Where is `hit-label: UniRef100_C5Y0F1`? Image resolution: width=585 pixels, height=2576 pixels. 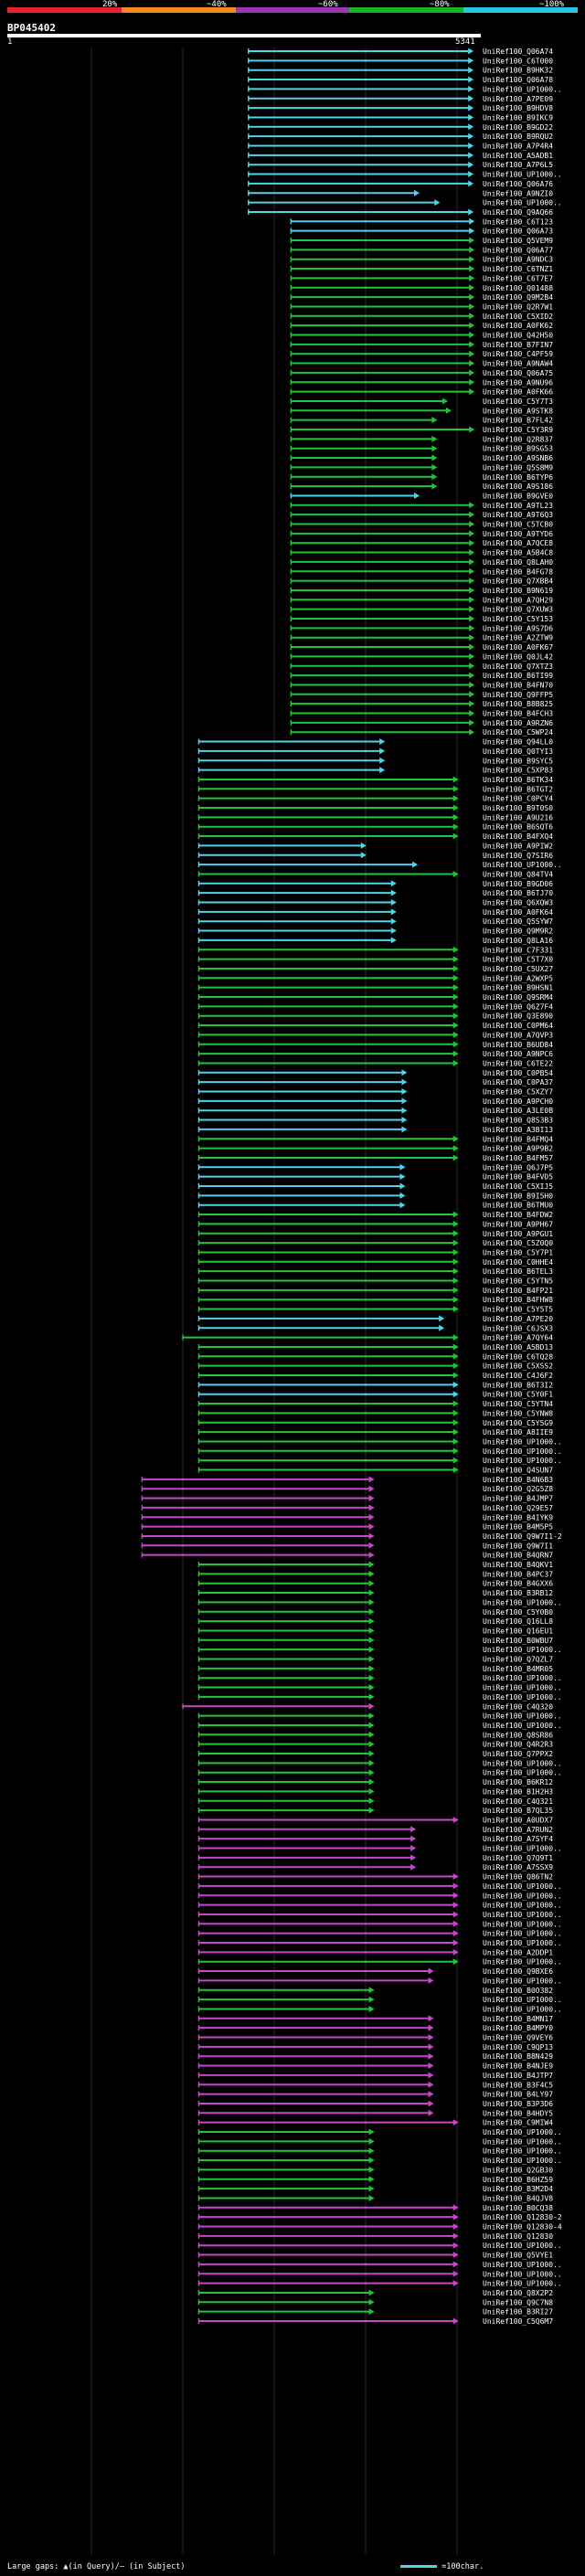
hit-label: UniRef100_C5Y0F1 is located at coordinates (518, 1395).